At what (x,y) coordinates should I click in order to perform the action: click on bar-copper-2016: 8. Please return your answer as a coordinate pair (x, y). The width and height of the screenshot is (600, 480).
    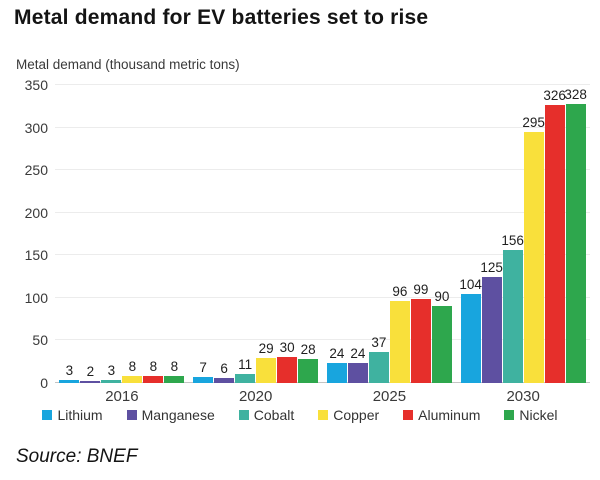
    Looking at the image, I should click on (132, 371).